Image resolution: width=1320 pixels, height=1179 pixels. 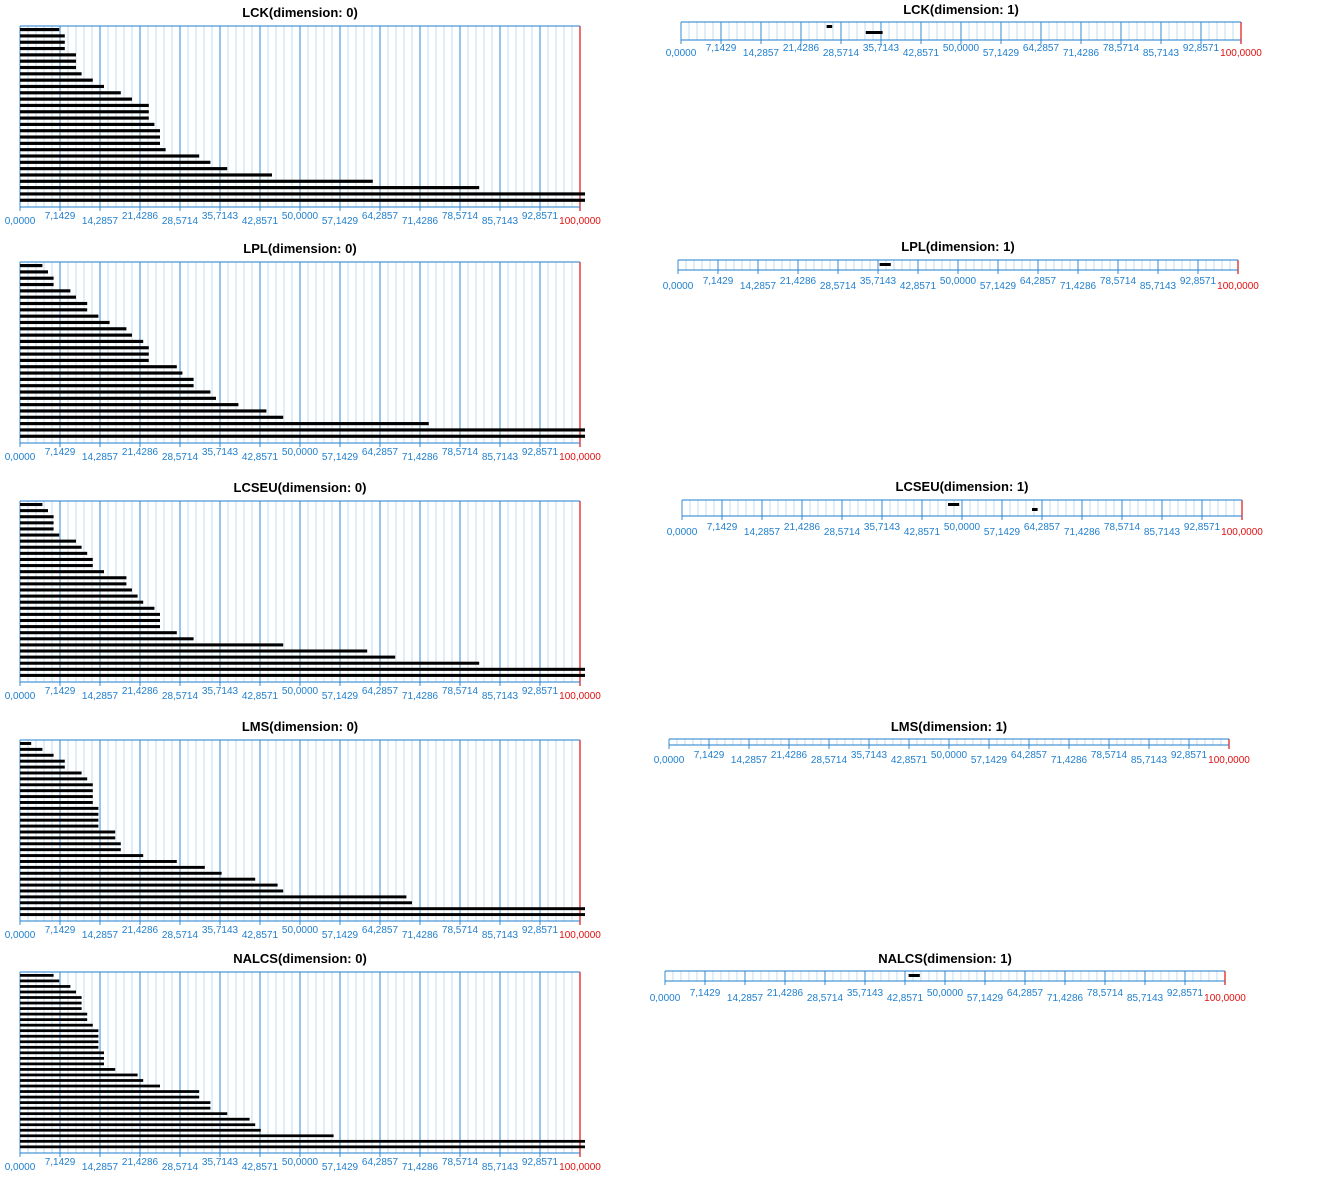 I want to click on chart-3-tick-label: 0,0000, so click(x=678, y=286).